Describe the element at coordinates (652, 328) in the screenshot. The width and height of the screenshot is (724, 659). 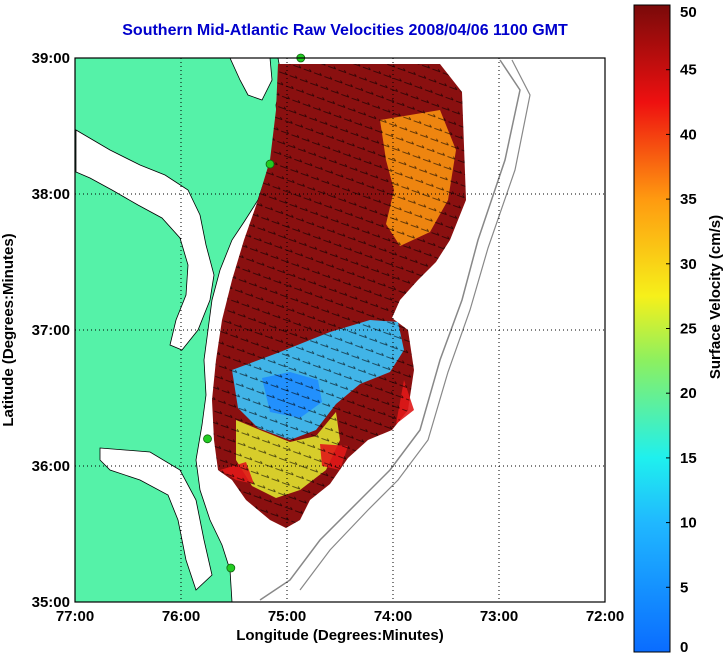
I see `colorbar-gradient` at that location.